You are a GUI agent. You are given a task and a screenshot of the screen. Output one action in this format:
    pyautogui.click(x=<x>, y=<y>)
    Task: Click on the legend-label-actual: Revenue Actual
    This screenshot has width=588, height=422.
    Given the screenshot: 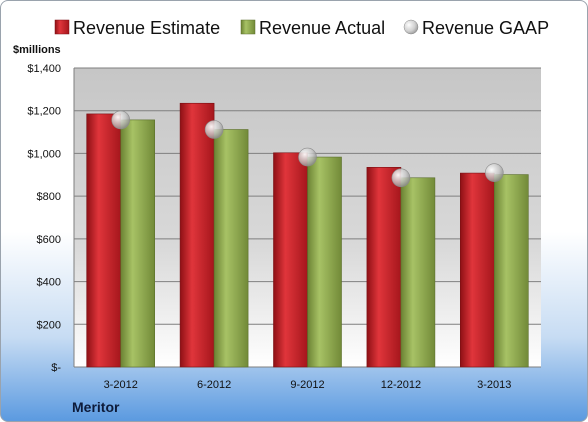 What is the action you would take?
    pyautogui.click(x=322, y=28)
    